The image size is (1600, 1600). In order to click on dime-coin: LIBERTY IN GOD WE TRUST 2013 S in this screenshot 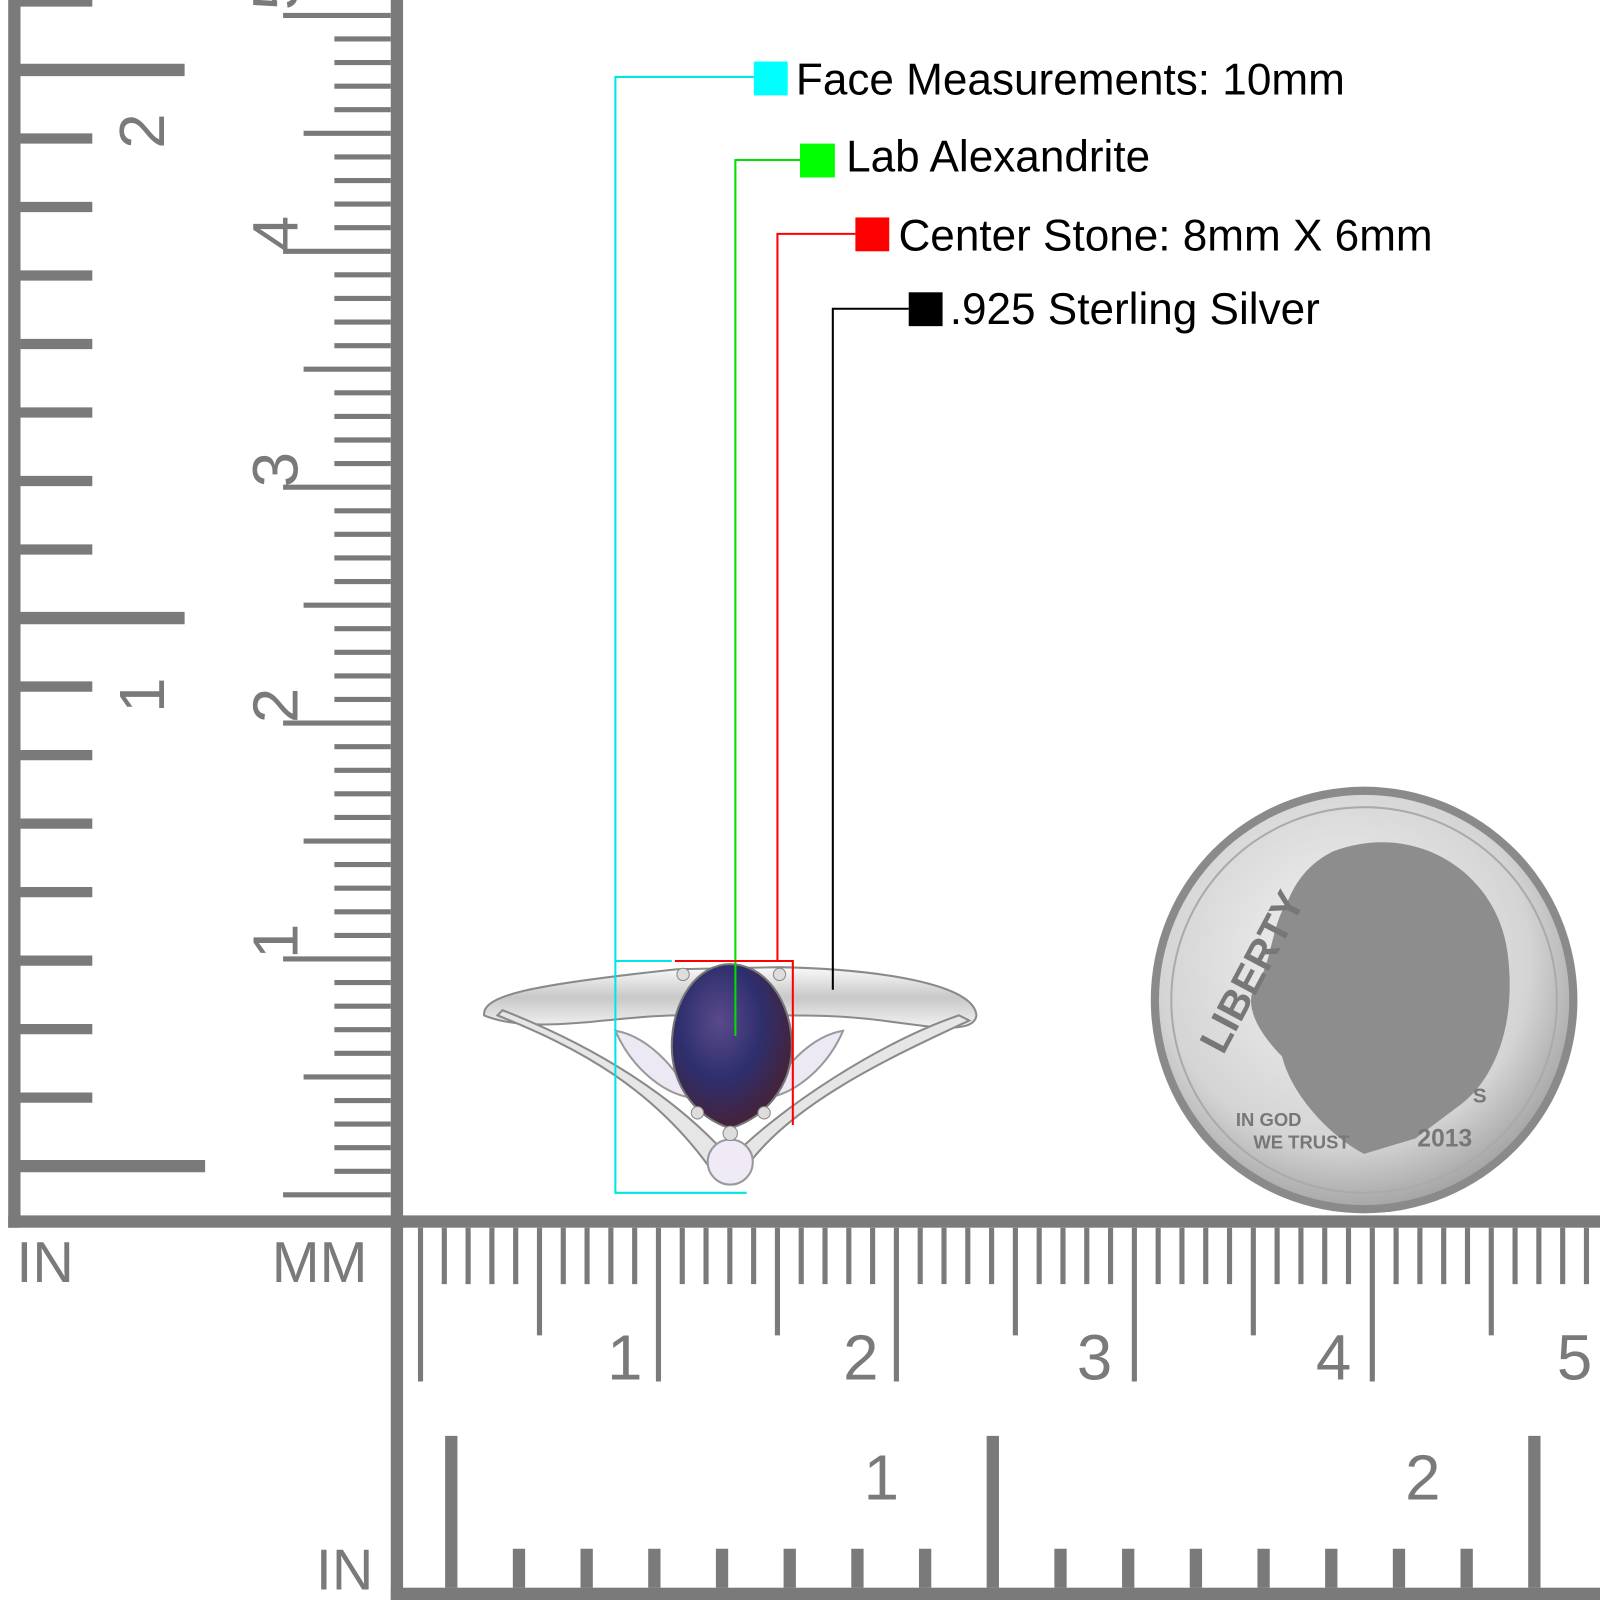, I will do `click(1364, 1000)`.